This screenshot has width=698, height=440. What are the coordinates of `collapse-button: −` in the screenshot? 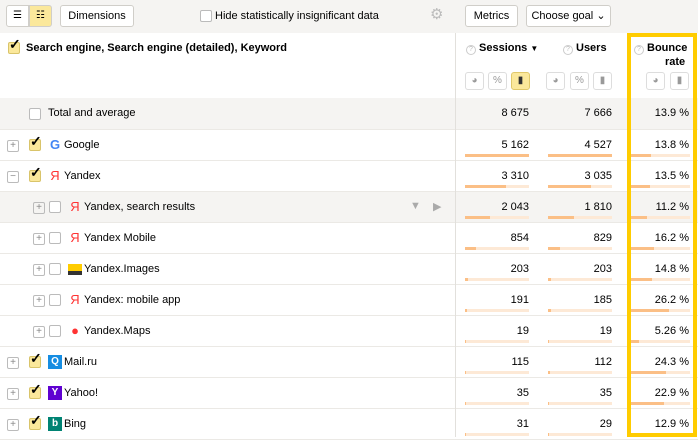 It's located at (13, 177).